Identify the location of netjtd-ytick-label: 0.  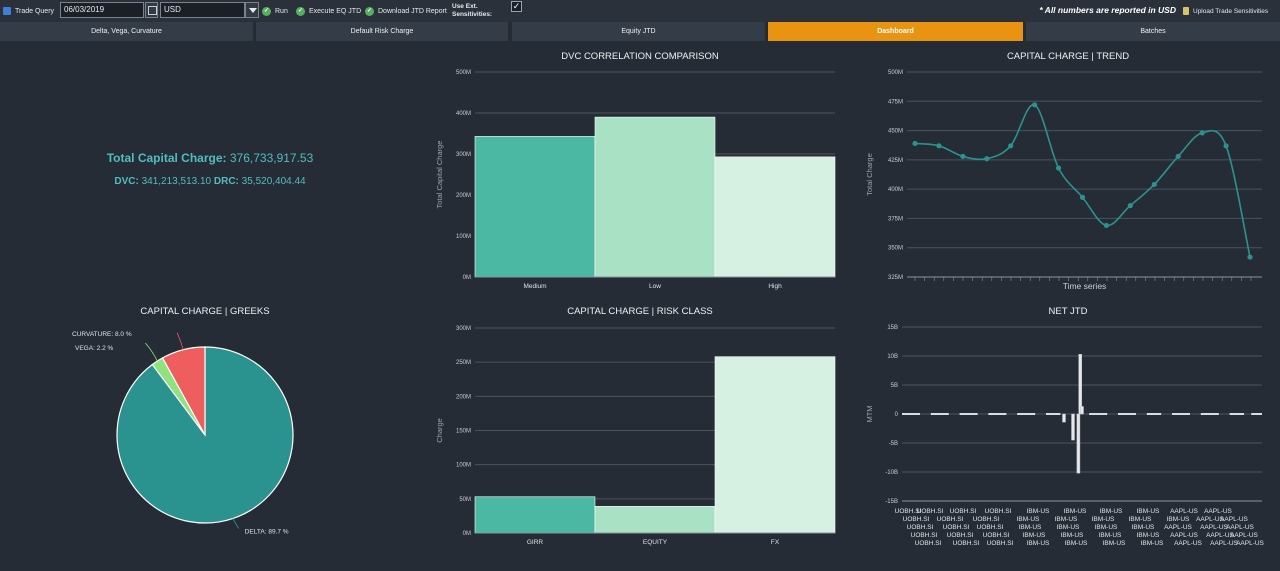
(897, 415).